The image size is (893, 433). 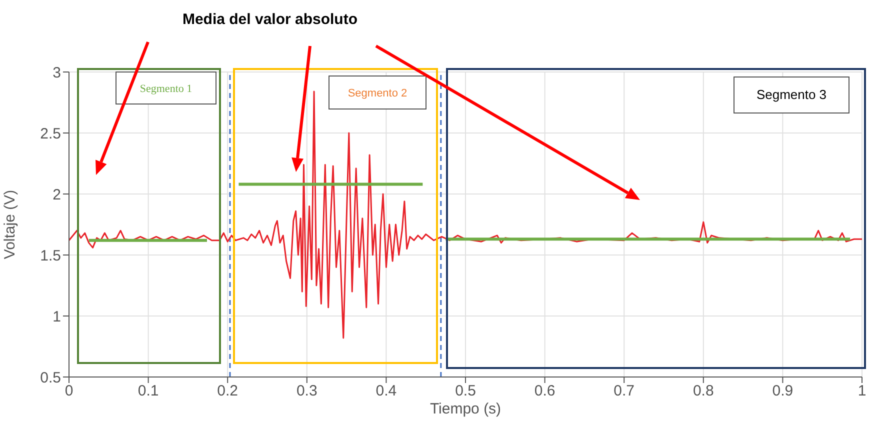 What do you see at coordinates (783, 391) in the screenshot?
I see `x-tick-label: 0.9` at bounding box center [783, 391].